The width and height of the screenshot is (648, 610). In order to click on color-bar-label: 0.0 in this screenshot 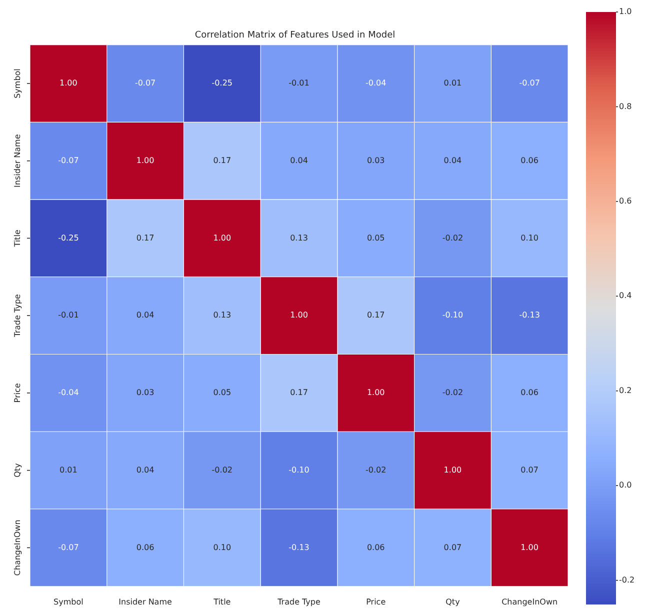, I will do `click(625, 485)`.